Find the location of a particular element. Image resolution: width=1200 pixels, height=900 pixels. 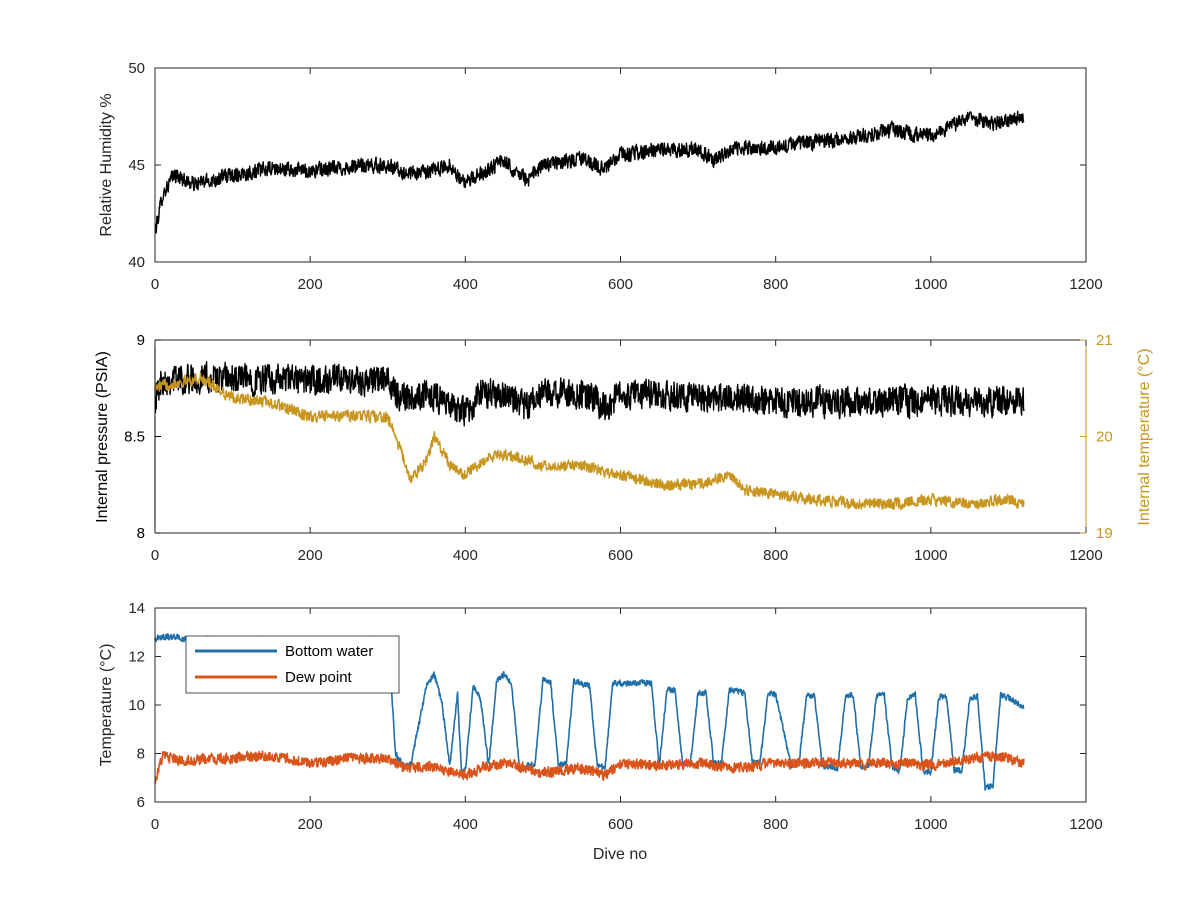

temperature-xtick-label: 200 is located at coordinates (310, 824).